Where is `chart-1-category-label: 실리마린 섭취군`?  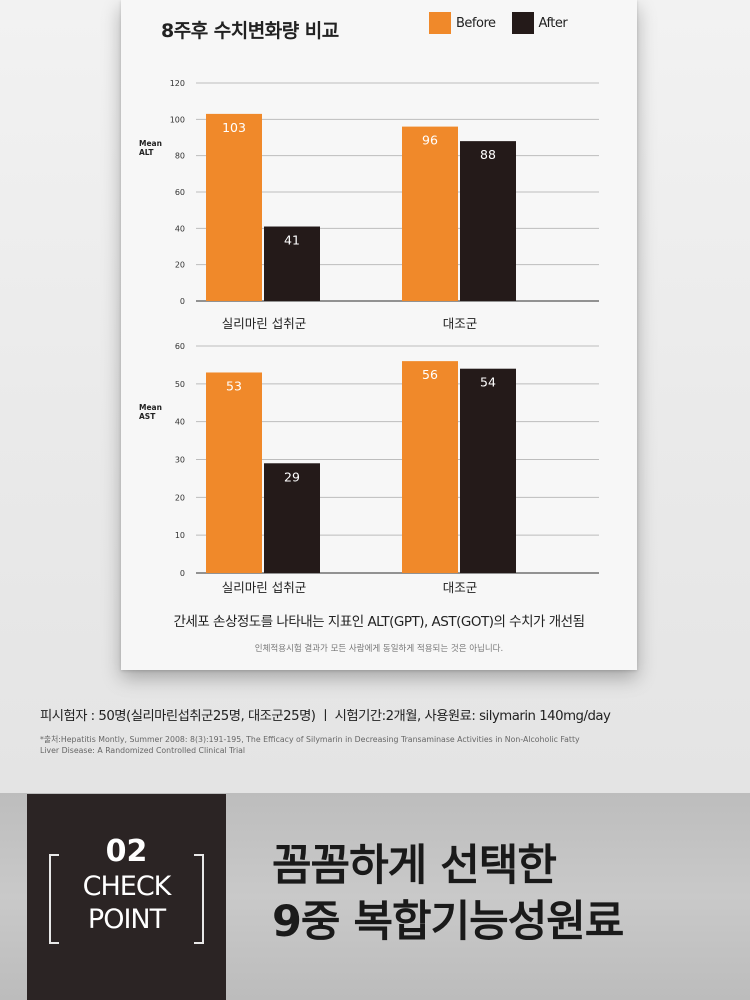 chart-1-category-label: 실리마린 섭취군 is located at coordinates (264, 323).